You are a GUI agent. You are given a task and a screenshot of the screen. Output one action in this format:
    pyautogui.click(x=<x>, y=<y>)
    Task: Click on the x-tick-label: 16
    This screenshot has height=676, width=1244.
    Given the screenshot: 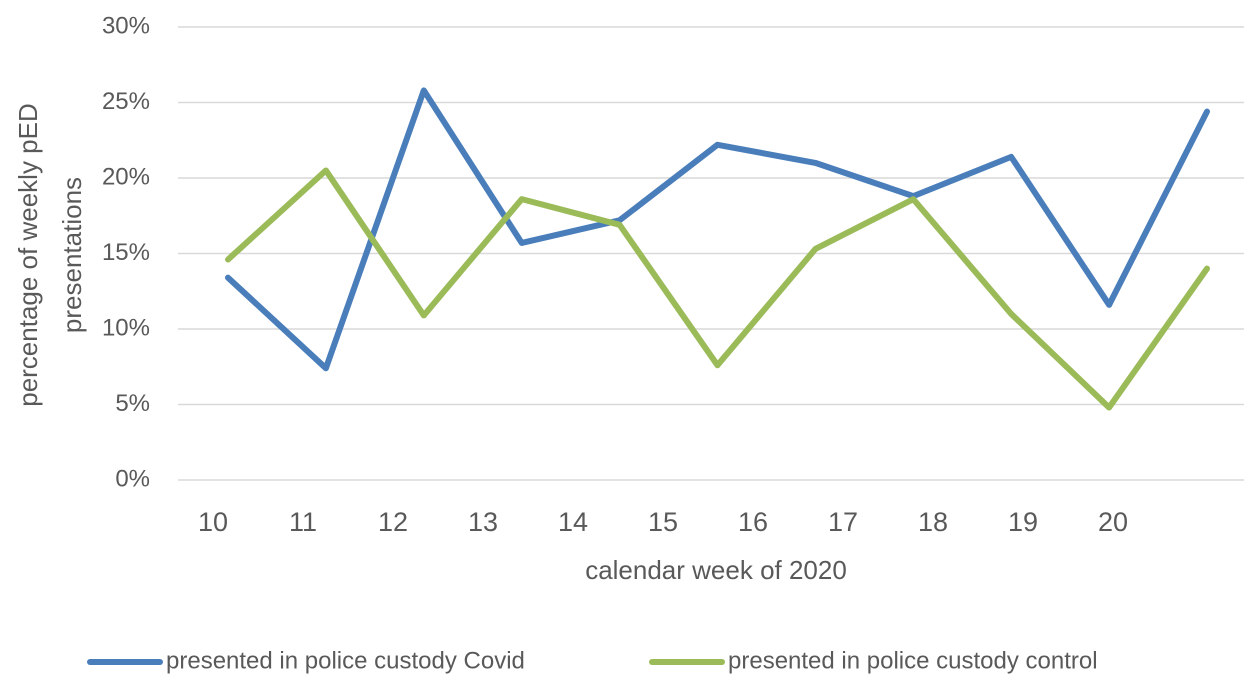 What is the action you would take?
    pyautogui.click(x=753, y=522)
    